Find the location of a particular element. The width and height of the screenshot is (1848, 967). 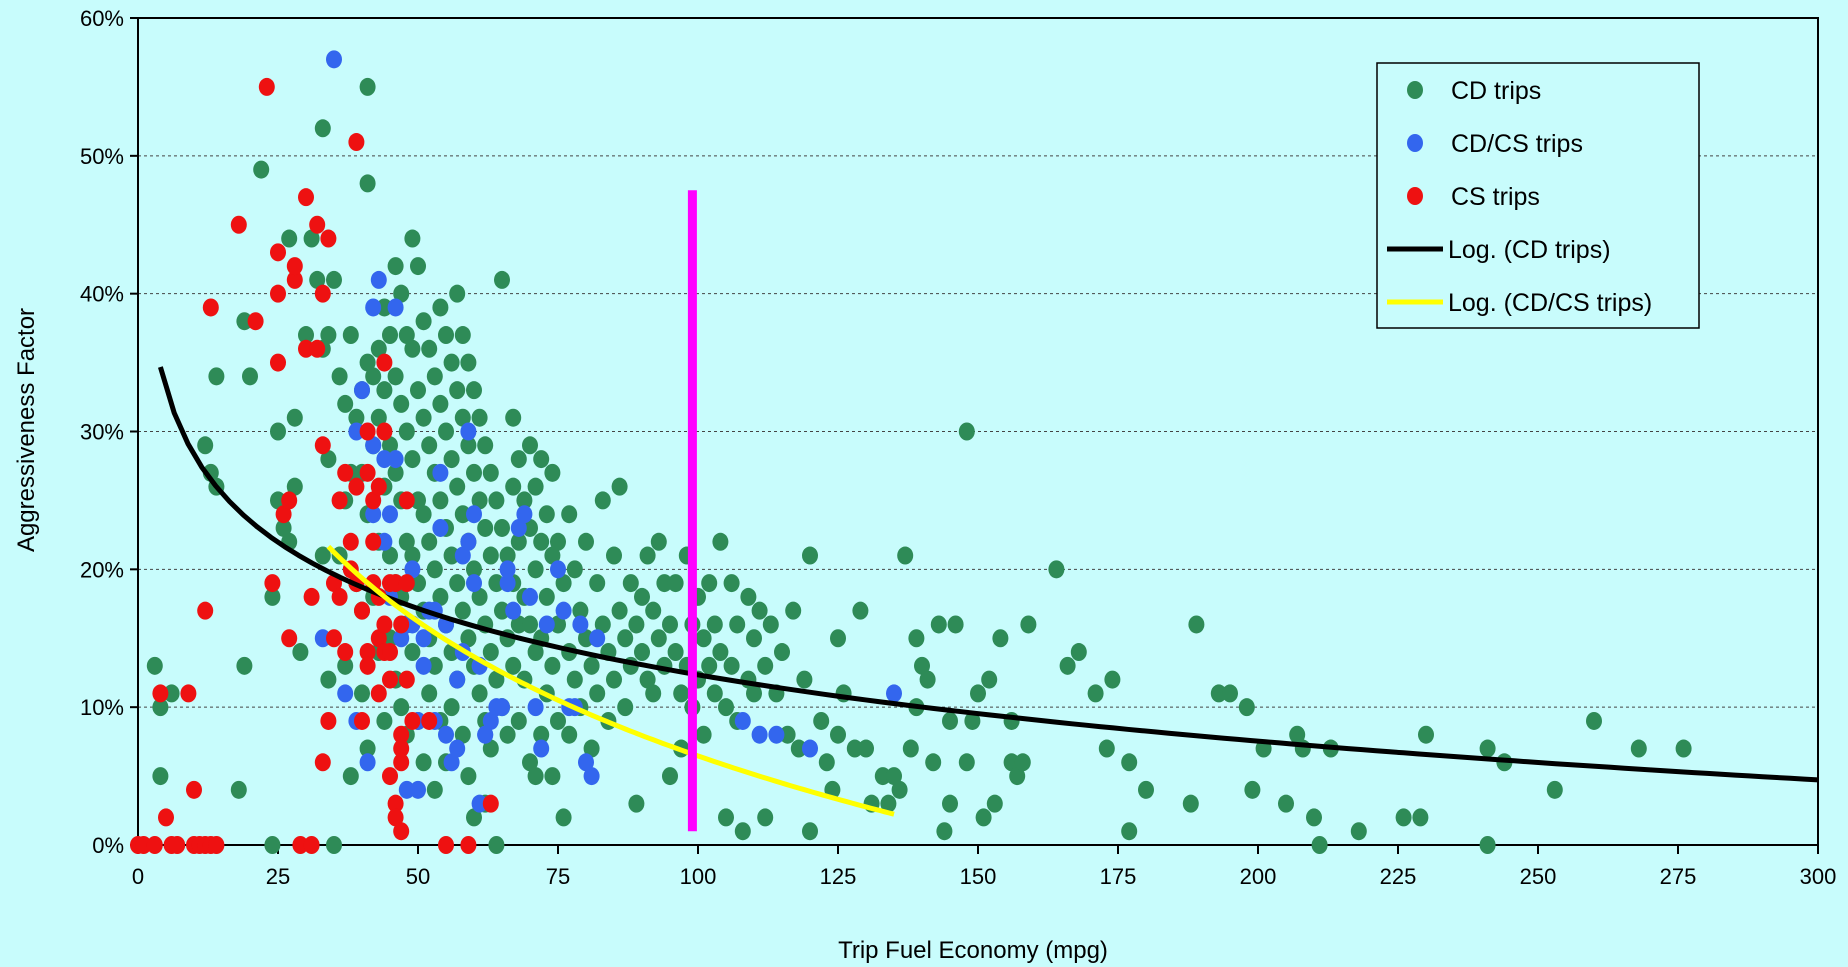

x-tick-label: 125 is located at coordinates (838, 876).